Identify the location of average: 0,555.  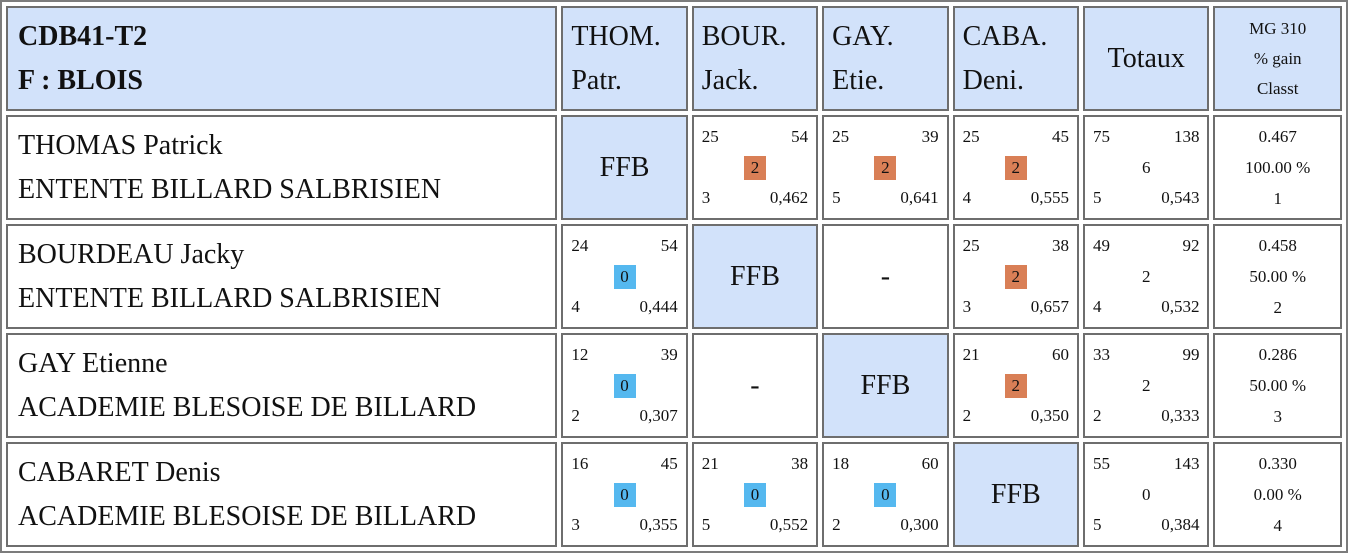
(1050, 197).